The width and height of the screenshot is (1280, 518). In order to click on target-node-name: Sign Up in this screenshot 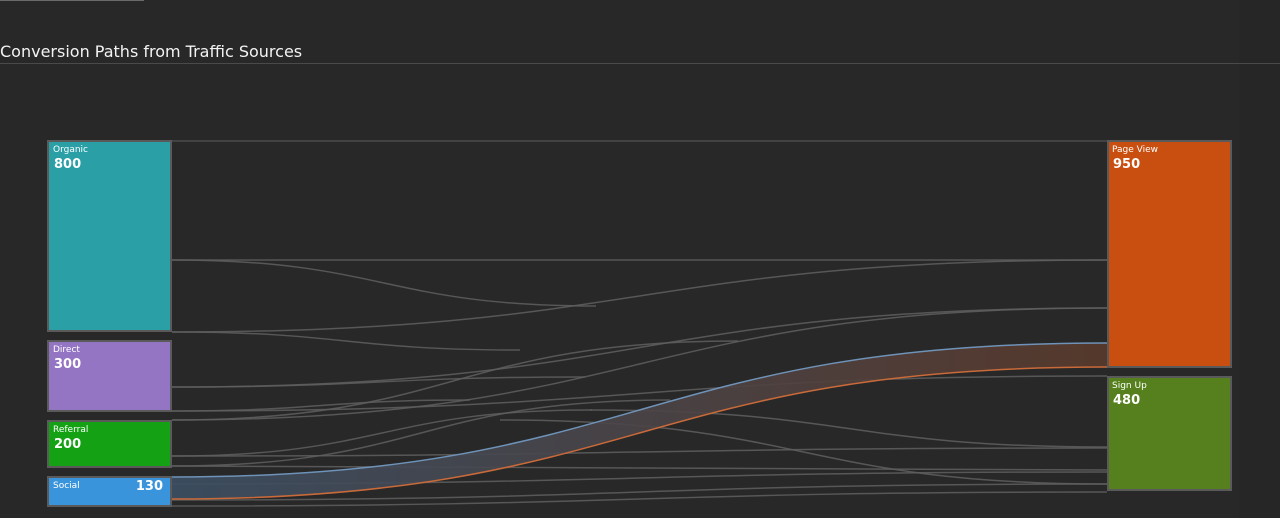, I will do `click(1129, 386)`.